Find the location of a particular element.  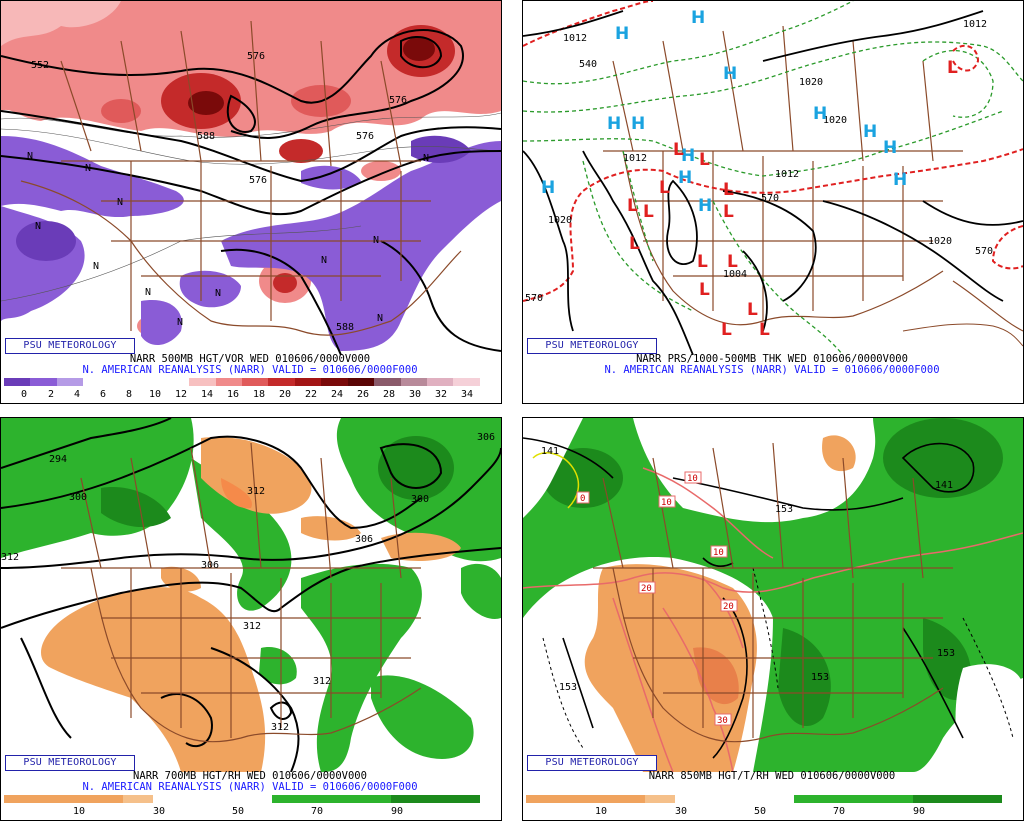

dry-areas is located at coordinates (640, 668).